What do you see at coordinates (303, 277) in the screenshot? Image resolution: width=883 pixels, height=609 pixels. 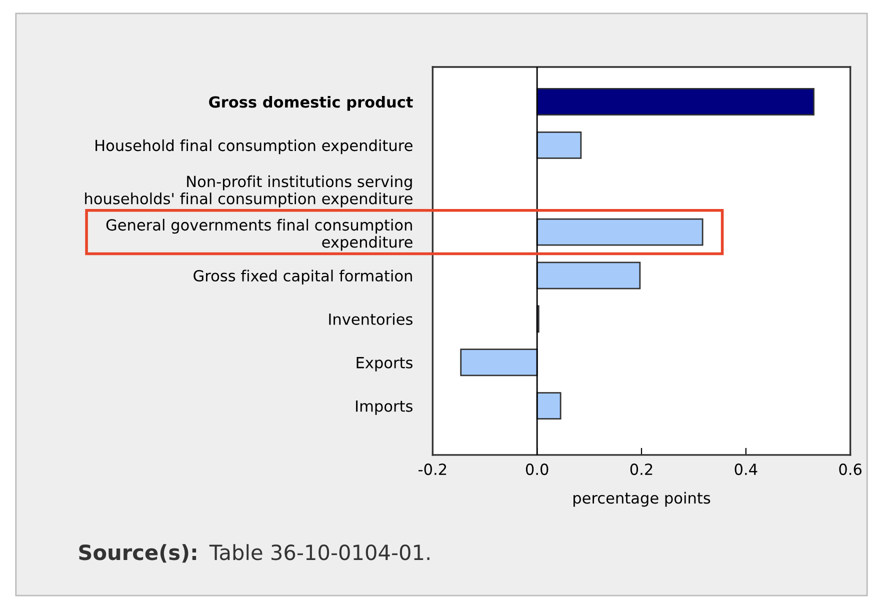 I see `y-tick-label: Gross fixed capital formation` at bounding box center [303, 277].